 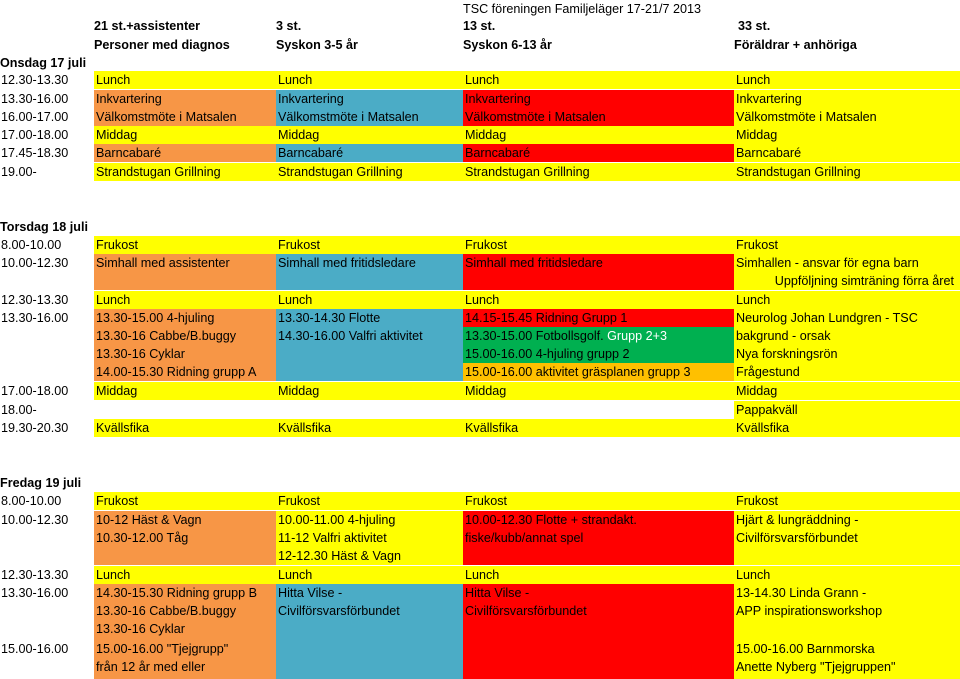 I want to click on activity-cell: Anette Nyberg "Tjejgruppen", so click(x=847, y=668).